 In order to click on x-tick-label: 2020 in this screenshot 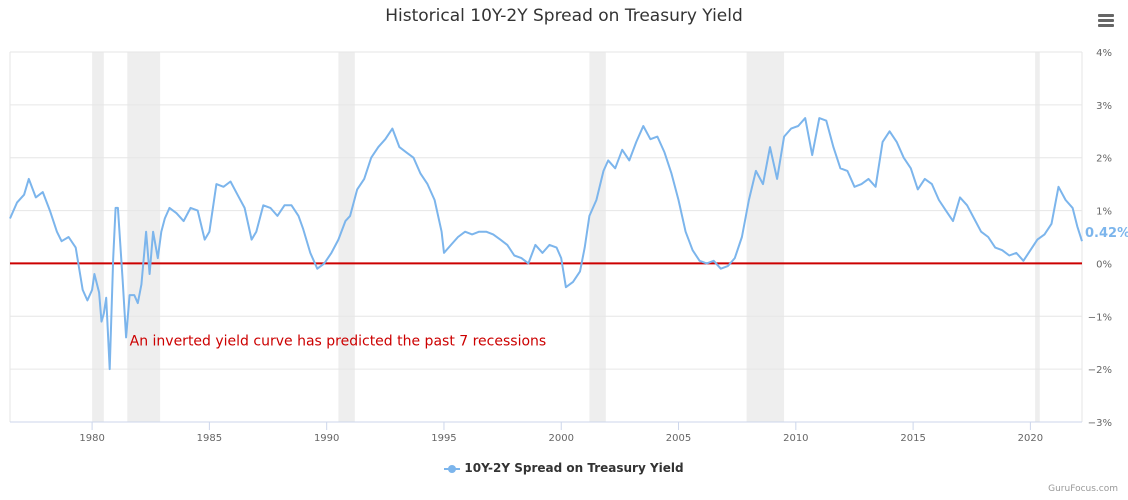, I will do `click(1030, 438)`.